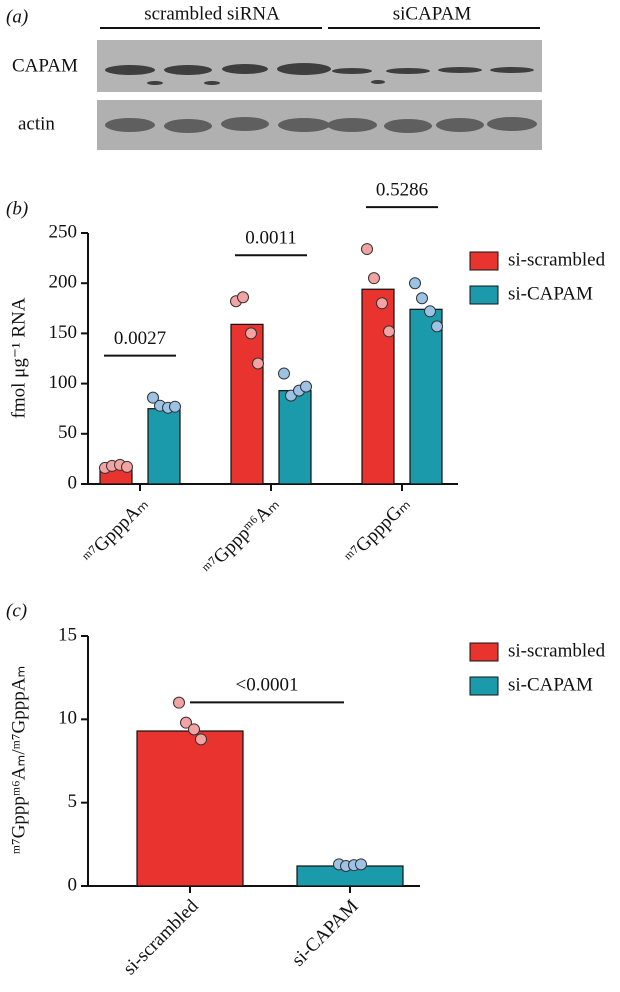  I want to click on y-tick-label: 150, so click(63, 332).